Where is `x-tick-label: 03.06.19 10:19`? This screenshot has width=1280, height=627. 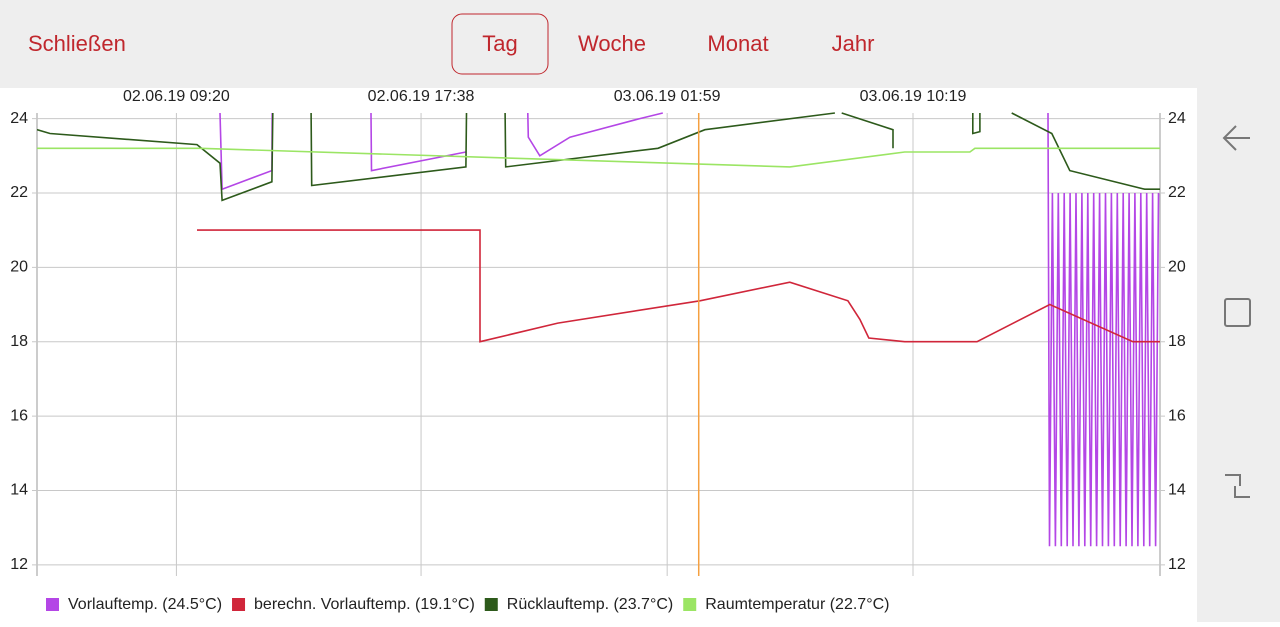
x-tick-label: 03.06.19 10:19 is located at coordinates (913, 96).